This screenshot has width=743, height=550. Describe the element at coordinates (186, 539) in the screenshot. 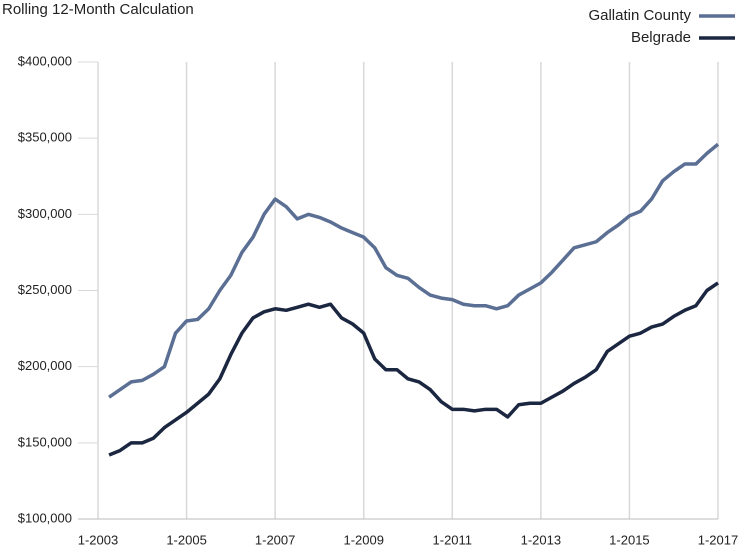

I see `x-tick-label: 1-2005` at that location.